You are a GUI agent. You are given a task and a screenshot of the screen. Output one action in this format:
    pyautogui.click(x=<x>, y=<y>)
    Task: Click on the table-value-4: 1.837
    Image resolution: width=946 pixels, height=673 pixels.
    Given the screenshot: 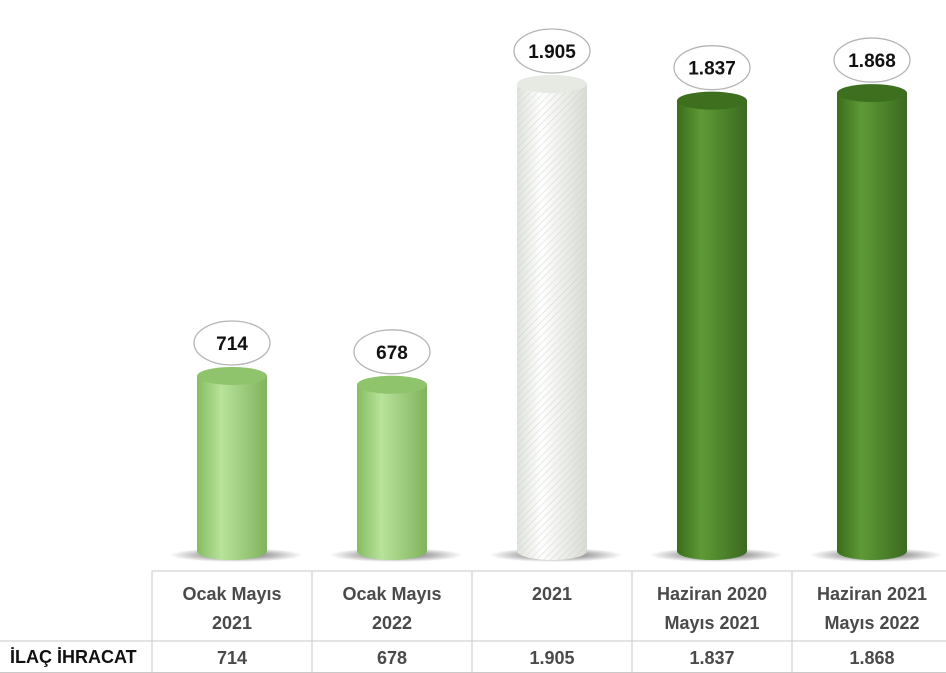 What is the action you would take?
    pyautogui.click(x=711, y=658)
    